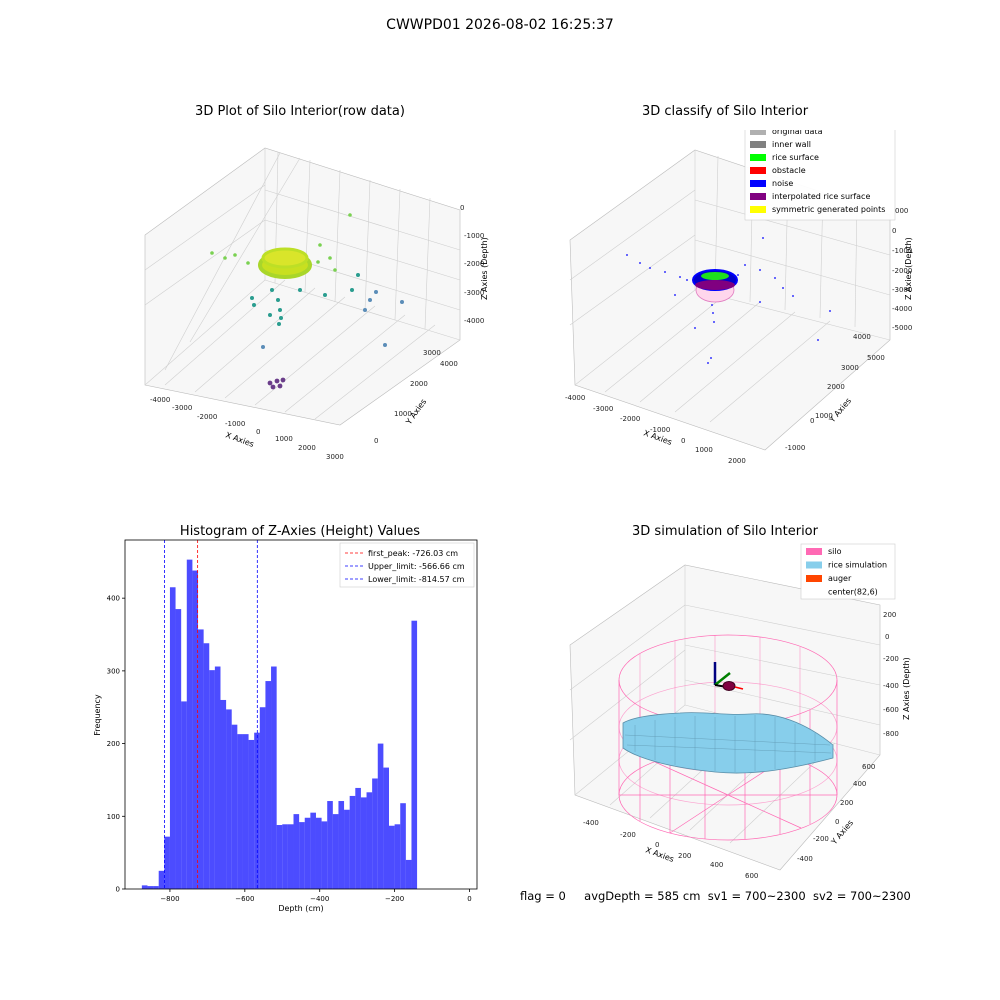 The width and height of the screenshot is (1000, 1000). What do you see at coordinates (416, 566) in the screenshot?
I see `legend-label: Upper_limit: -566.66 cm` at bounding box center [416, 566].